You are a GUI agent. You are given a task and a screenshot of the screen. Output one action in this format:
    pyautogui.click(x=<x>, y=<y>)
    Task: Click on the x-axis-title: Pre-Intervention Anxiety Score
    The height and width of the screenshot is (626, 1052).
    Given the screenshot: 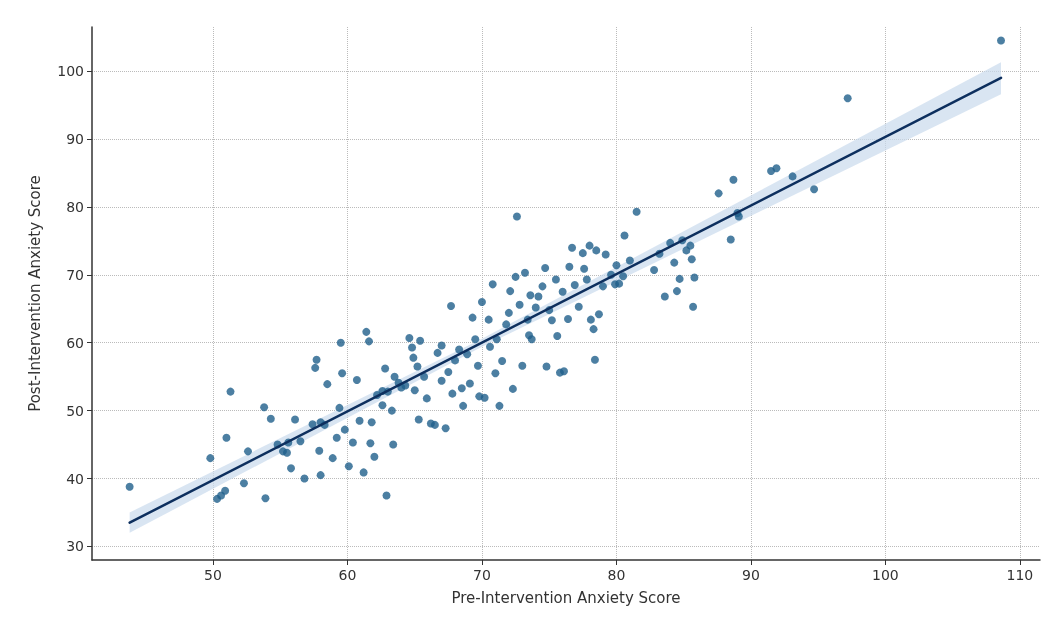 What is the action you would take?
    pyautogui.click(x=566, y=597)
    